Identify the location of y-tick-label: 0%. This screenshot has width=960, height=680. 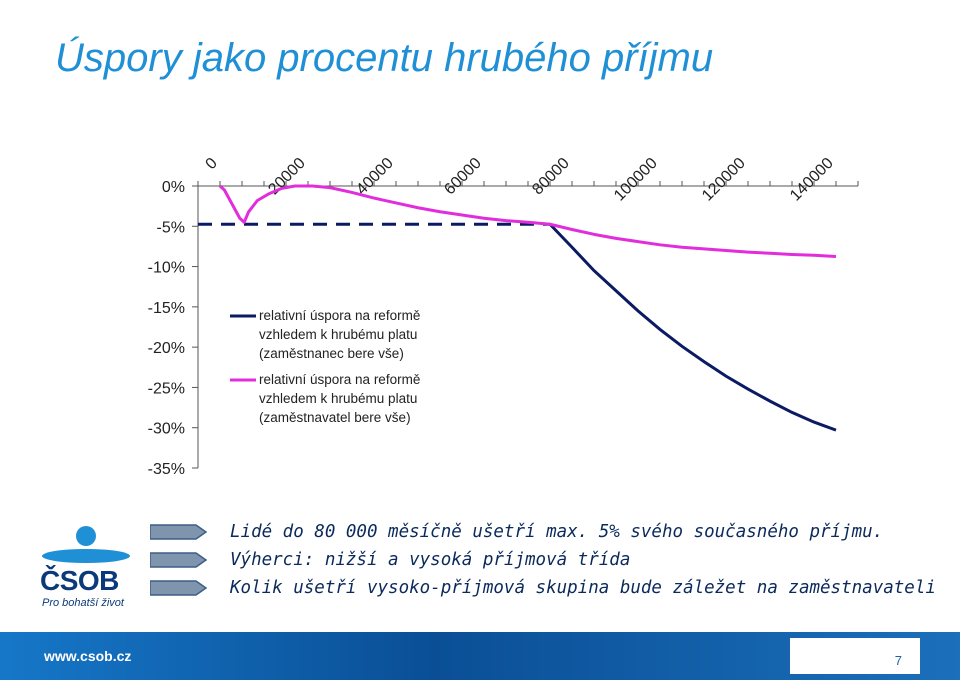
(173, 187).